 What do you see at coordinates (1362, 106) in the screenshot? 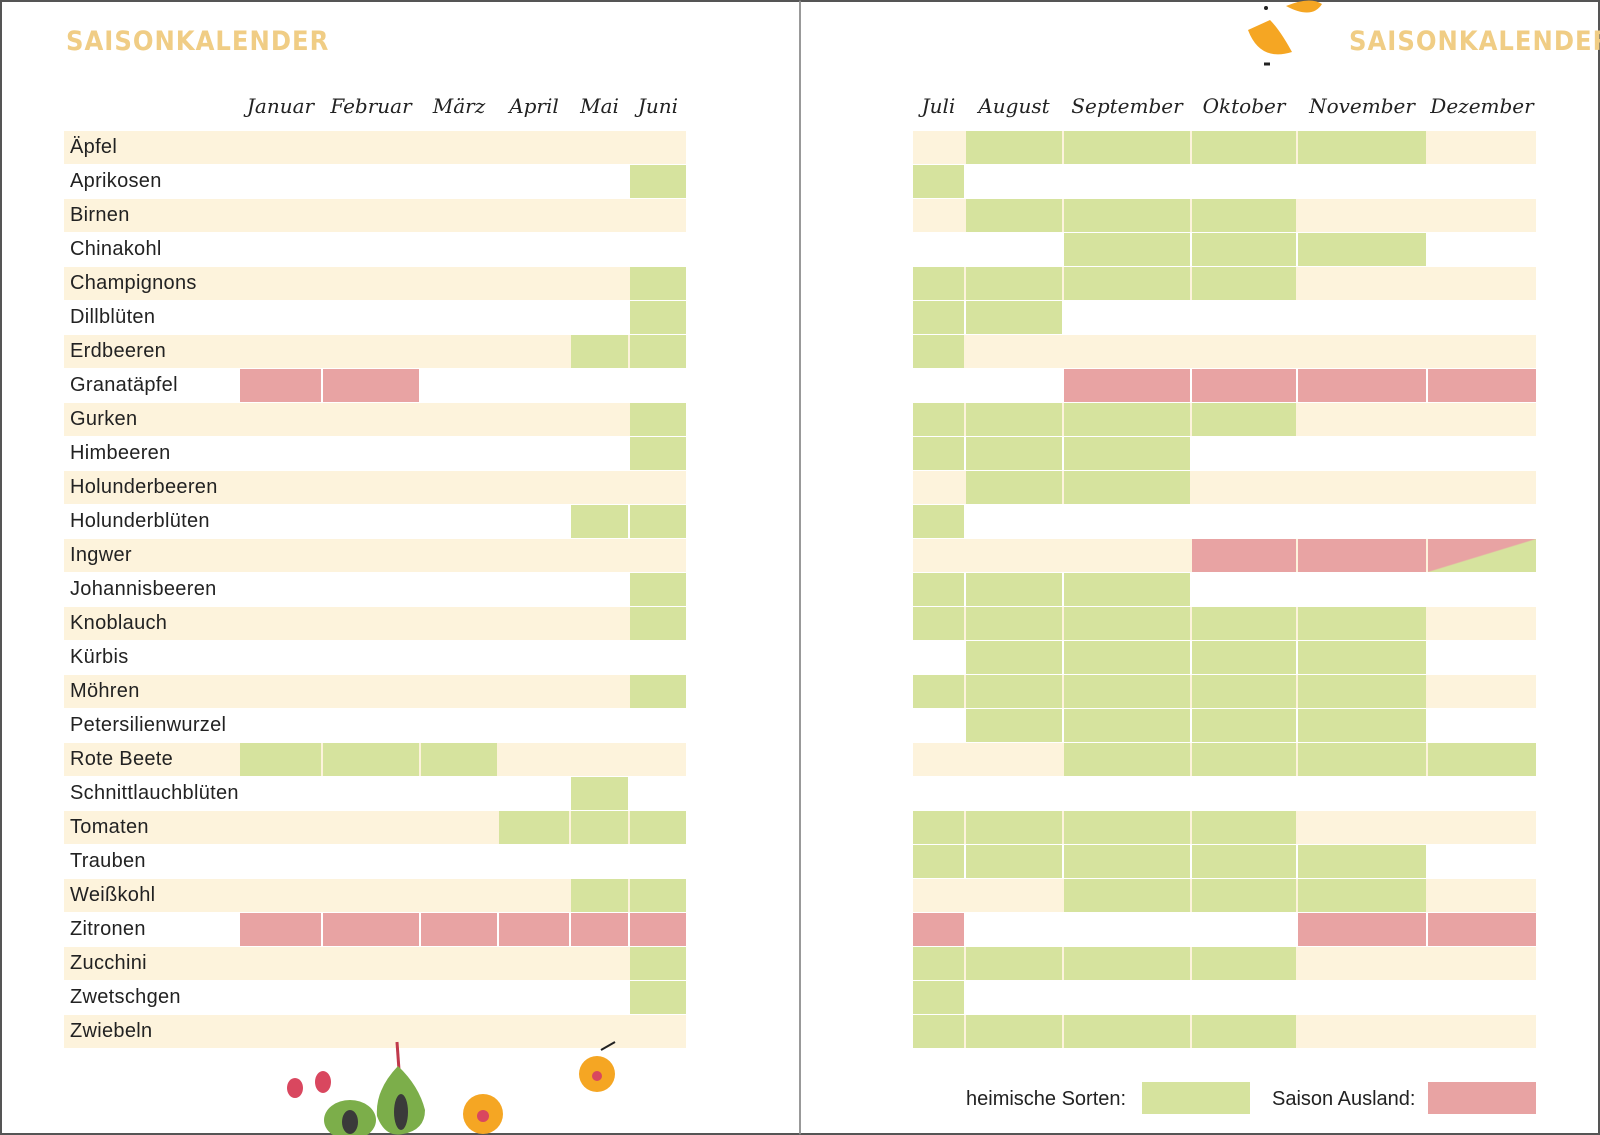
I see `month-header-cell: November` at bounding box center [1362, 106].